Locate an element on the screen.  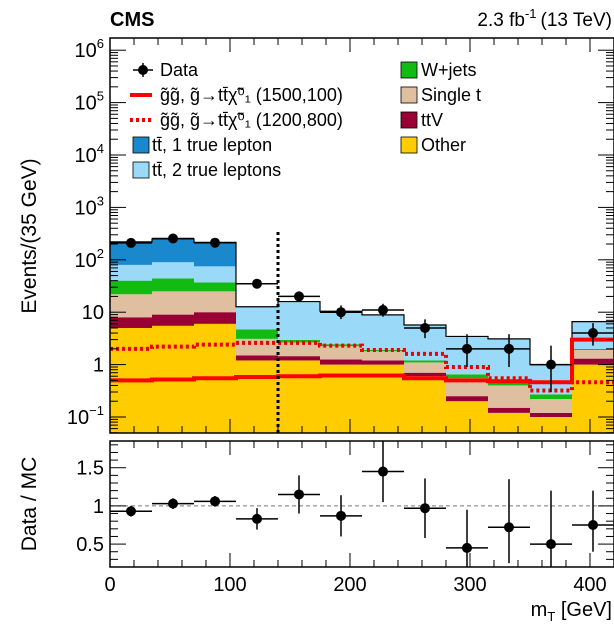
legend-tt1-label: tt̄, 1 true lepton is located at coordinates (212, 145).